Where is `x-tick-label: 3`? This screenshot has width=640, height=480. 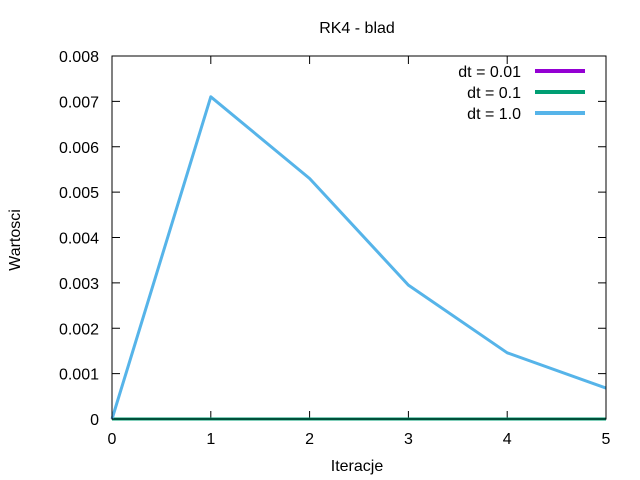 x-tick-label: 3 is located at coordinates (408, 439).